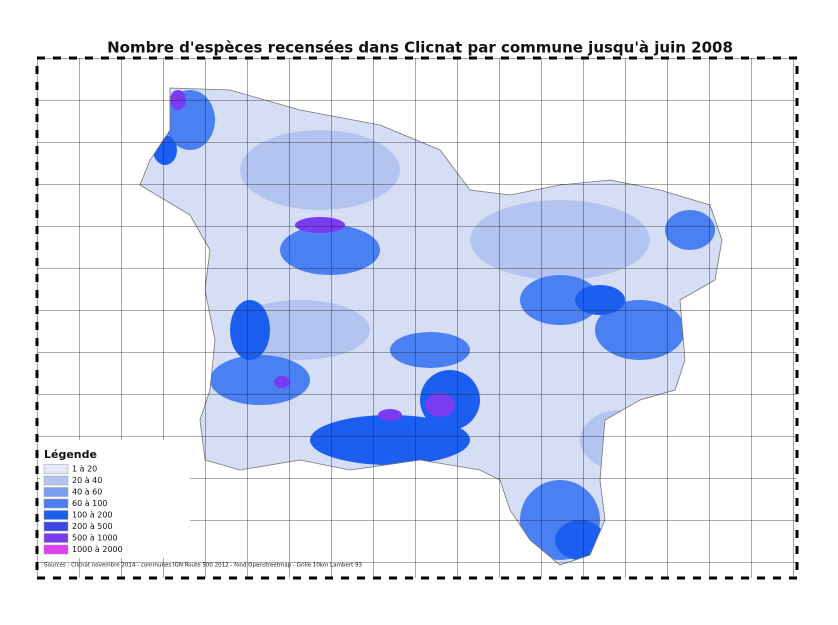  I want to click on legend-label: 20 à 40, so click(87, 480).